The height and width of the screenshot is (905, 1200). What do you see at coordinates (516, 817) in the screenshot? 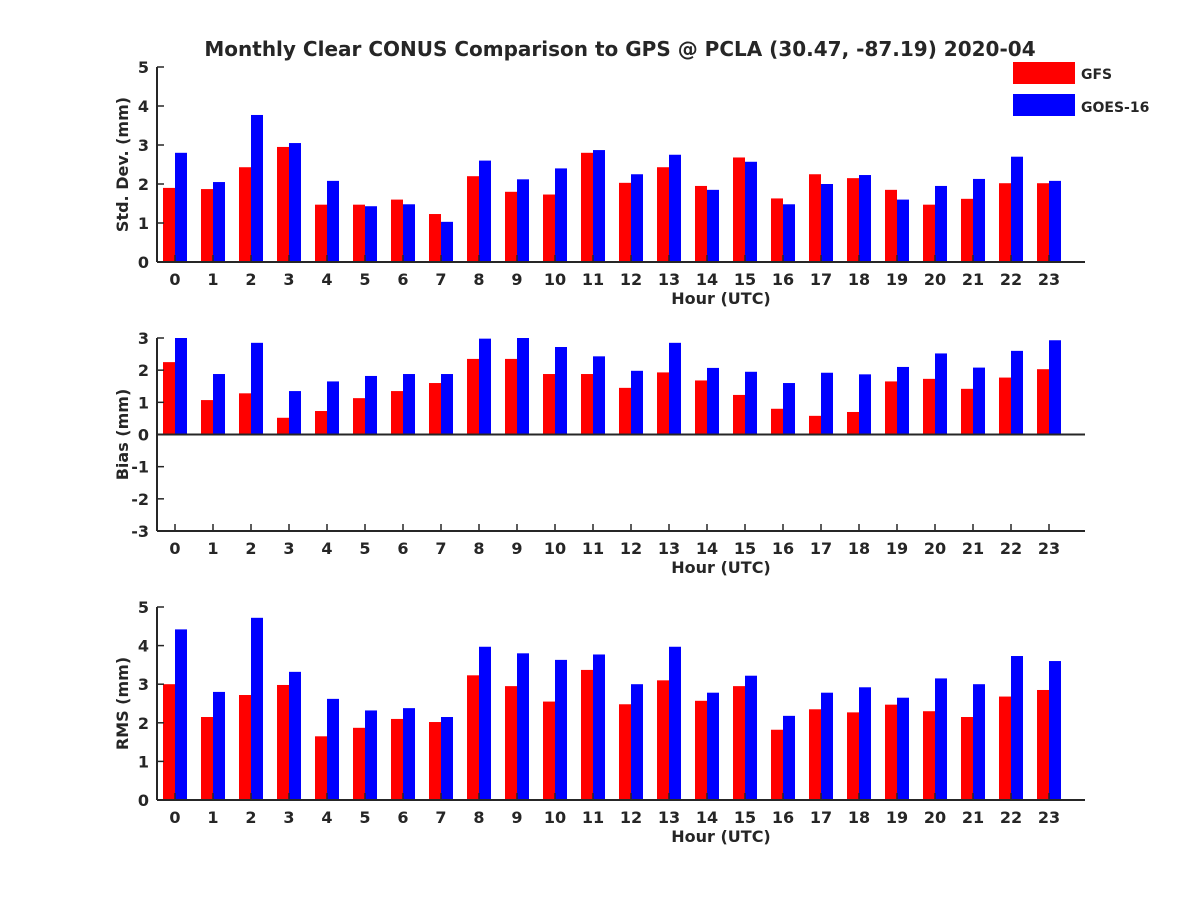
I see `rms-xtick-label: 9` at bounding box center [516, 817].